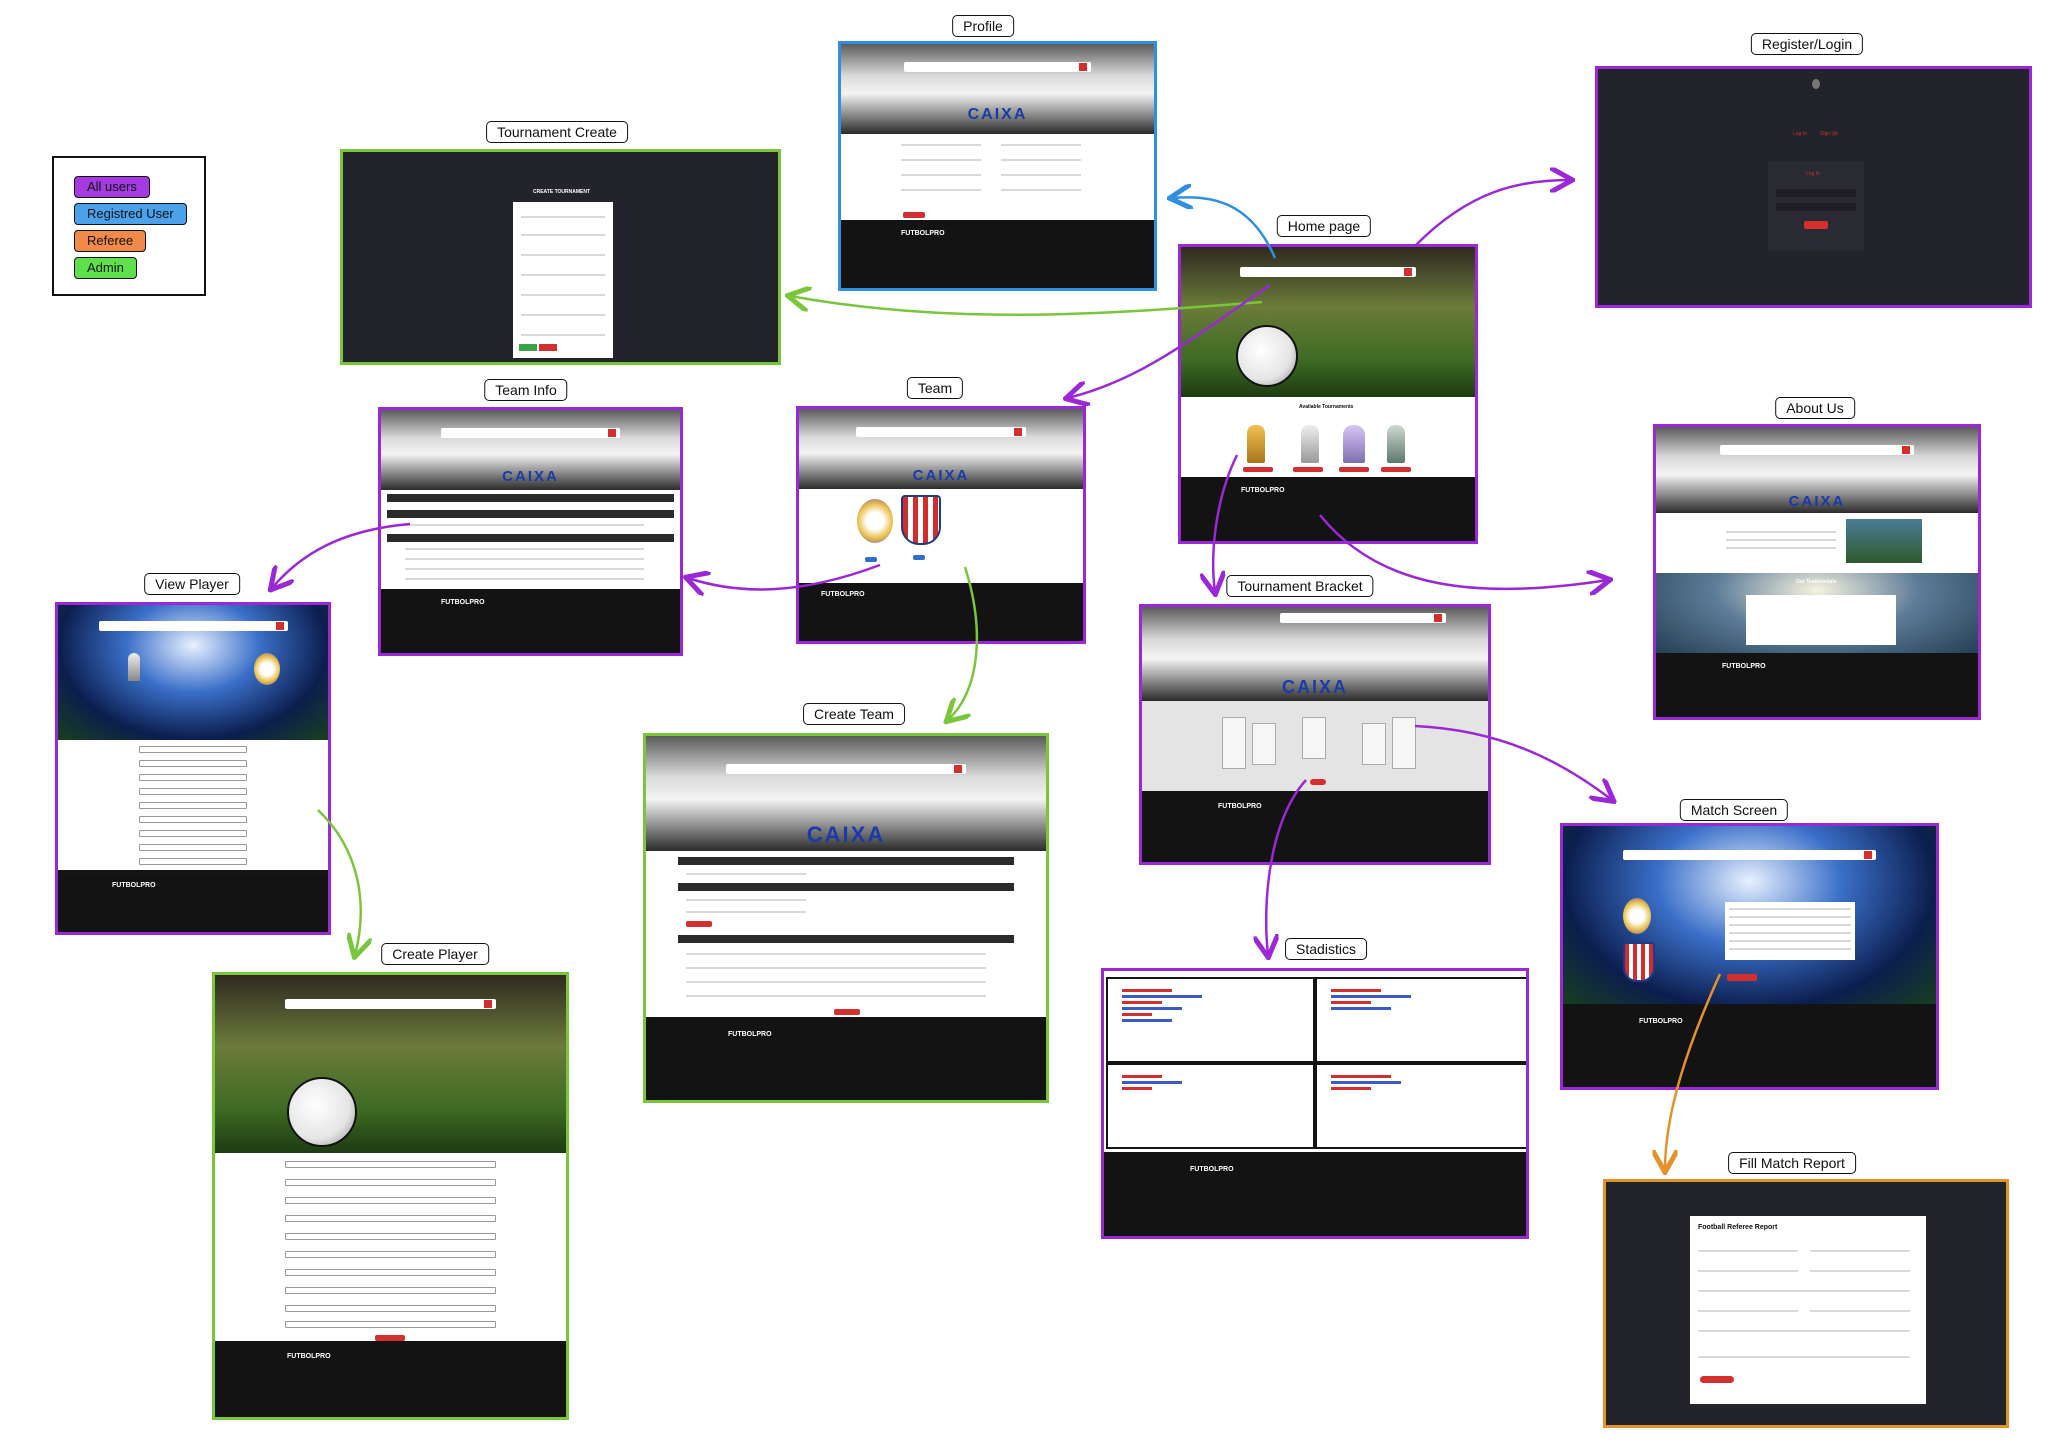 The image size is (2048, 1448). Describe the element at coordinates (1806, 1303) in the screenshot. I see `screen-fill-match-report: Football Referee Report` at that location.